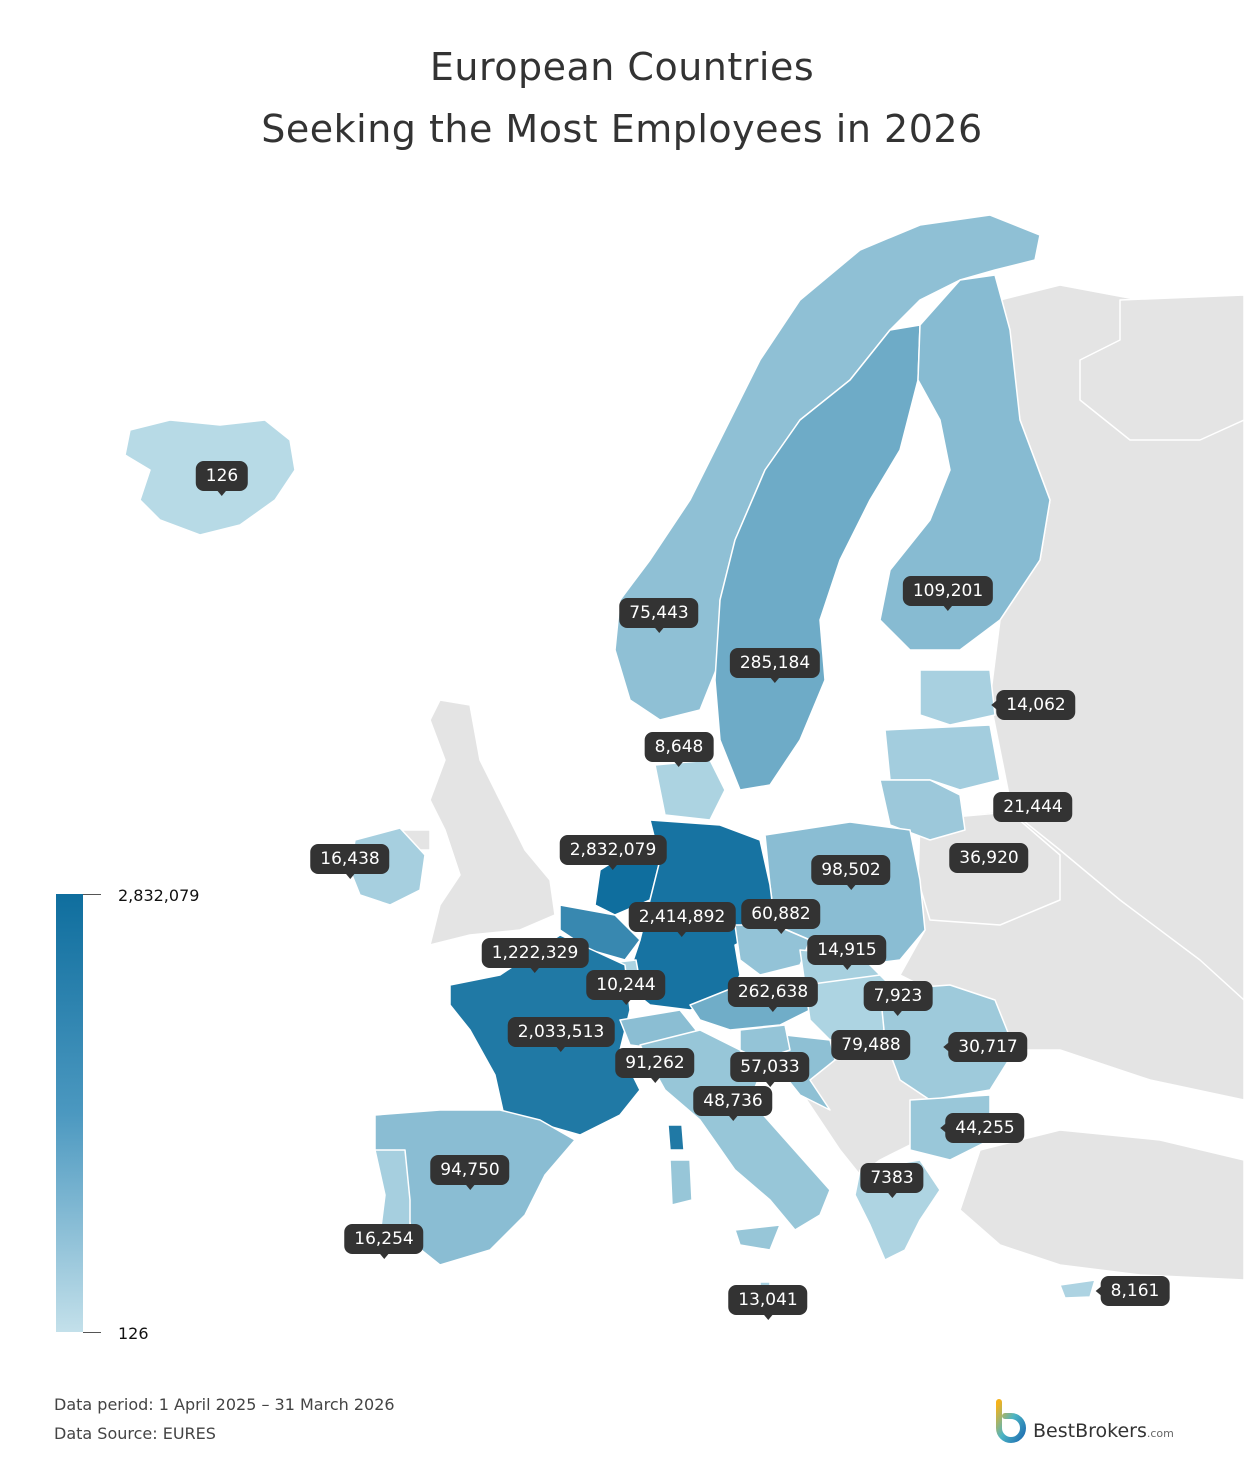  What do you see at coordinates (770, 1069) in the screenshot?
I see `callout-slovenia: 57,033` at bounding box center [770, 1069].